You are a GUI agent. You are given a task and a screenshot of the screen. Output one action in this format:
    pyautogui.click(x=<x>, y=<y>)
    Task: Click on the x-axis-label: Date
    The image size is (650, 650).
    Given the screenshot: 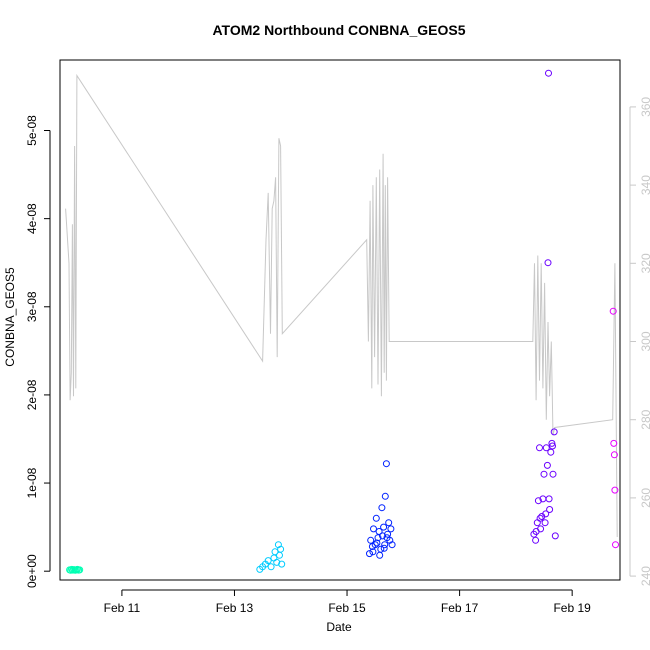 What is the action you would take?
    pyautogui.click(x=339, y=627)
    